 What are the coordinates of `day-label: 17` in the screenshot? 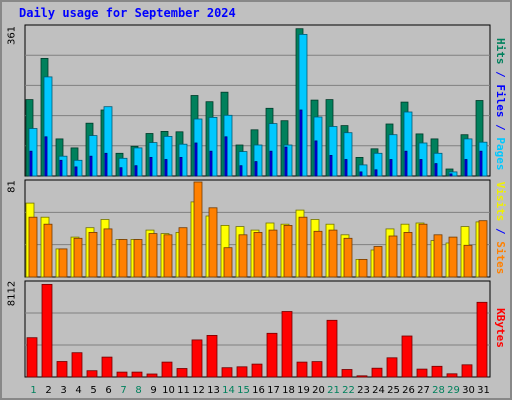 It's located at (273, 390).